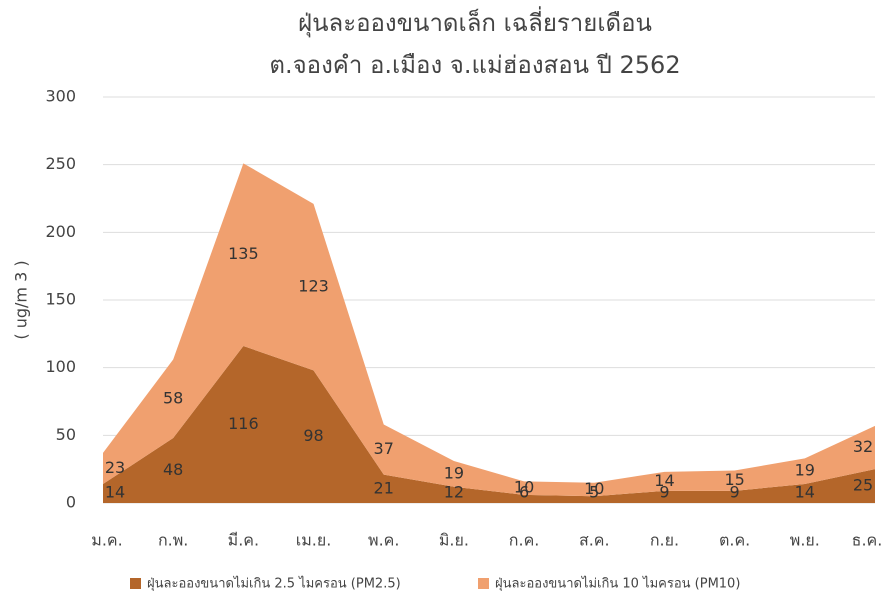 This screenshot has height=599, width=890. I want to click on y-tick-label: 50, so click(66, 434).